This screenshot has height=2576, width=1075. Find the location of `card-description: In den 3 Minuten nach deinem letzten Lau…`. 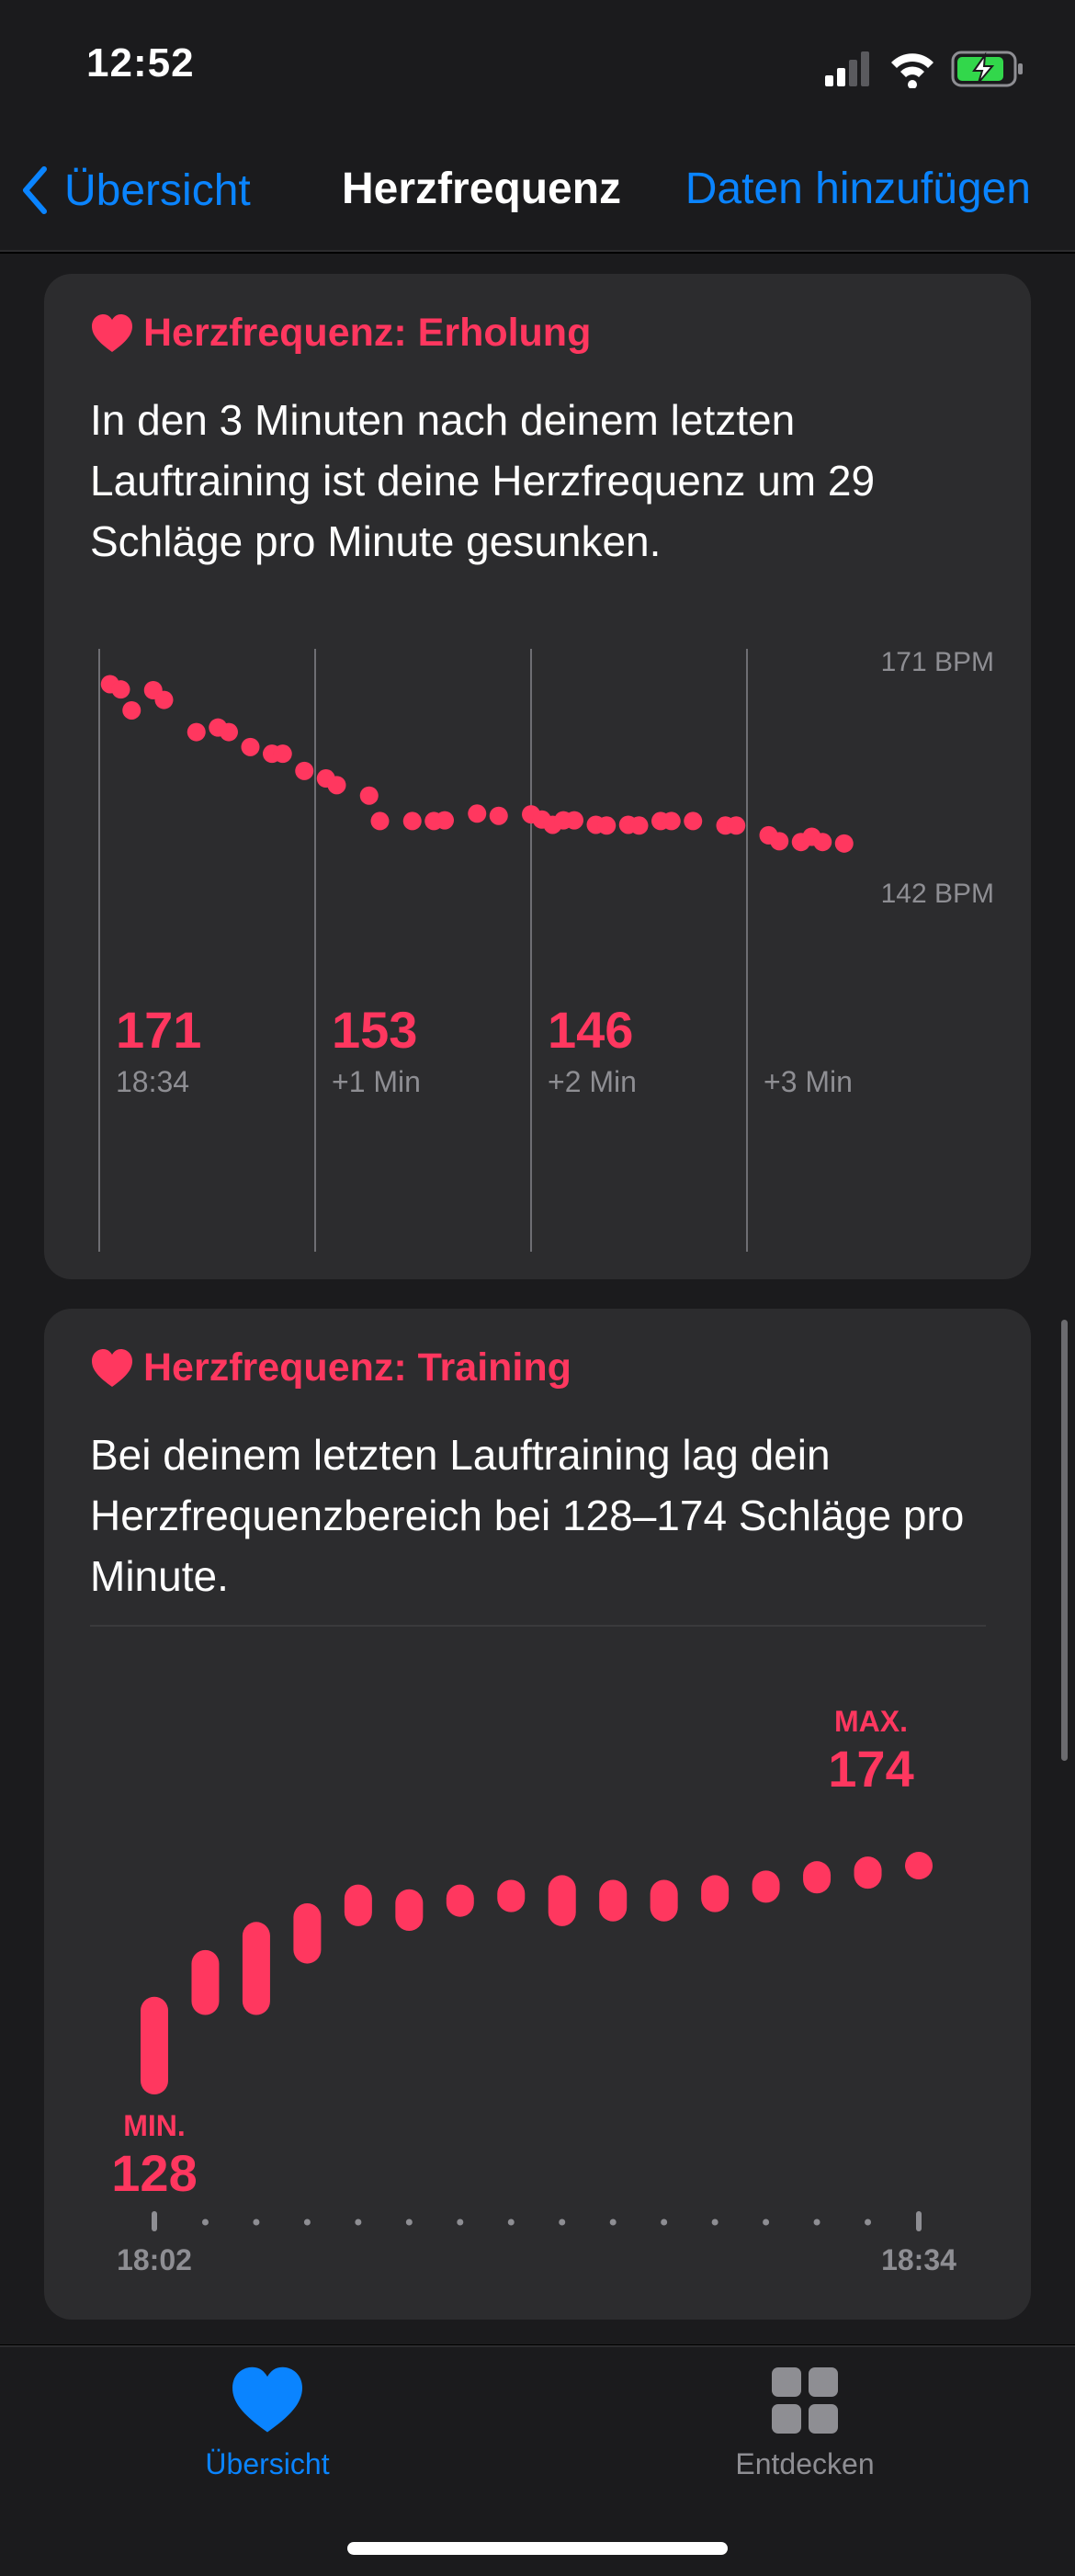

card-description: In den 3 Minuten nach deinem letzten Lau… is located at coordinates (483, 481).